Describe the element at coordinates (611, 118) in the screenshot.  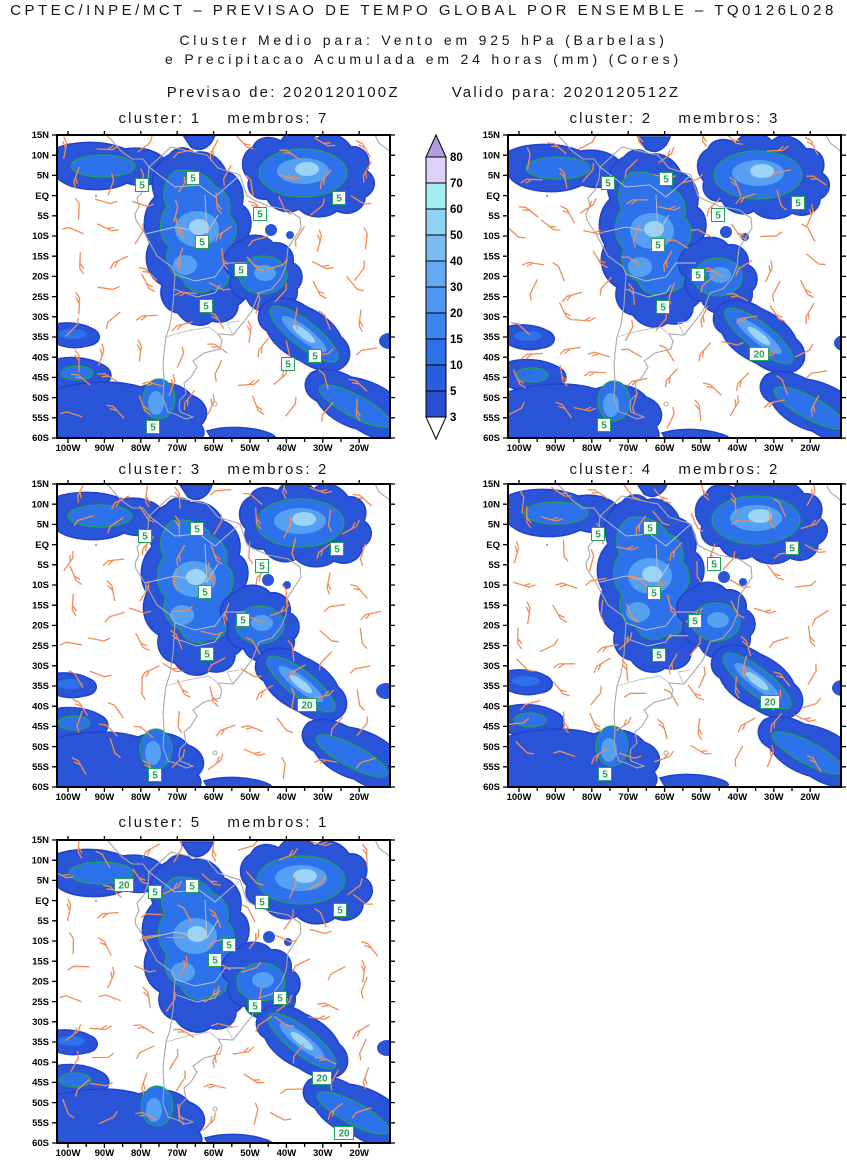
I see `cluster-label: cluster: 2` at that location.